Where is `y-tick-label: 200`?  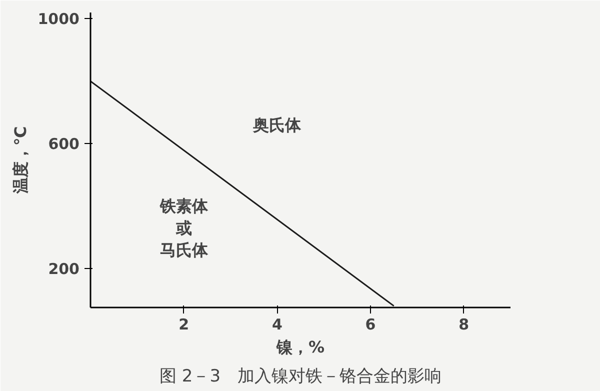 y-tick-label: 200 is located at coordinates (64, 269).